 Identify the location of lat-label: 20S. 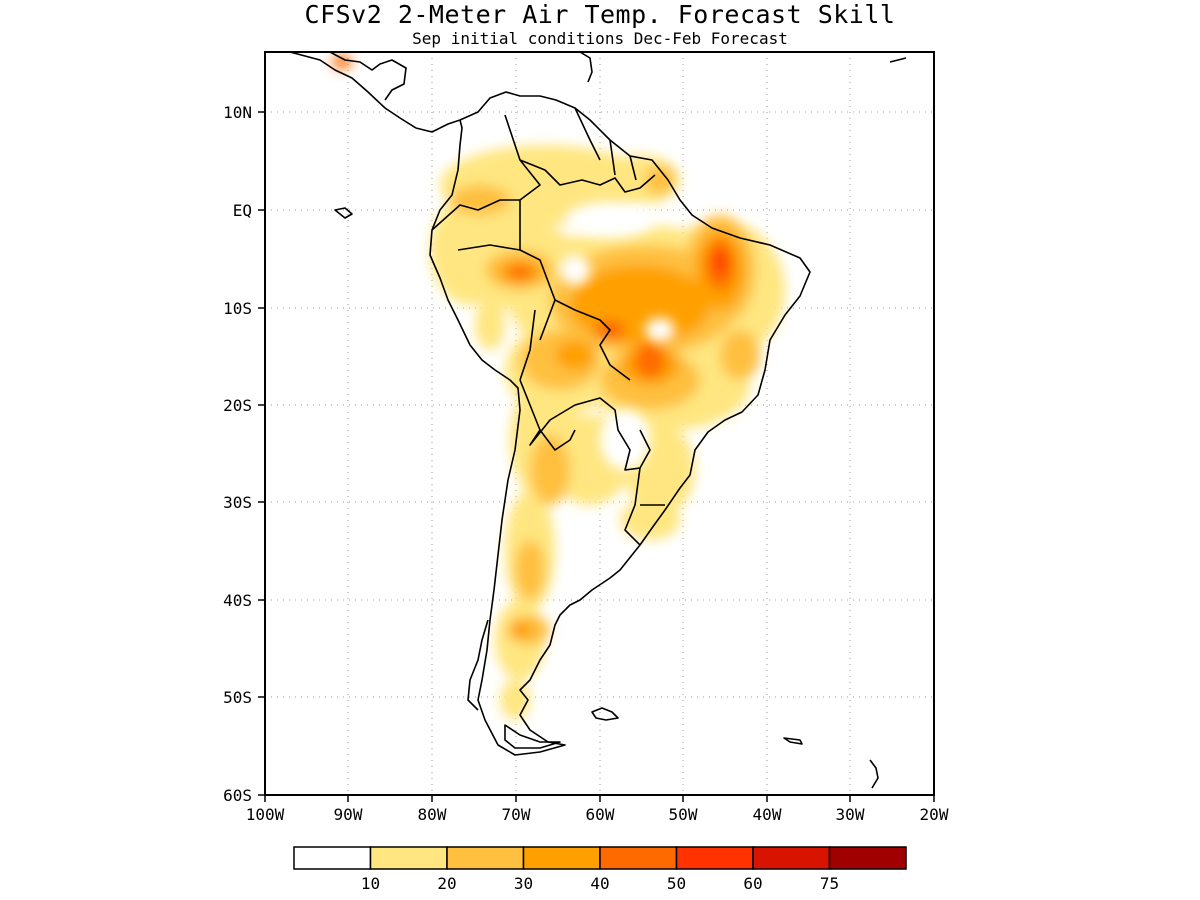
(237, 405).